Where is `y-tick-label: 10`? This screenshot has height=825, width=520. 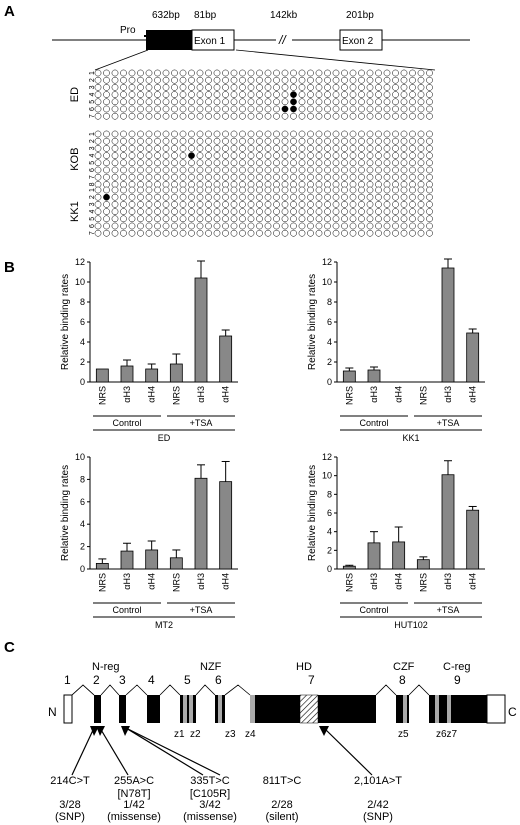 y-tick-label: 10 is located at coordinates (80, 282).